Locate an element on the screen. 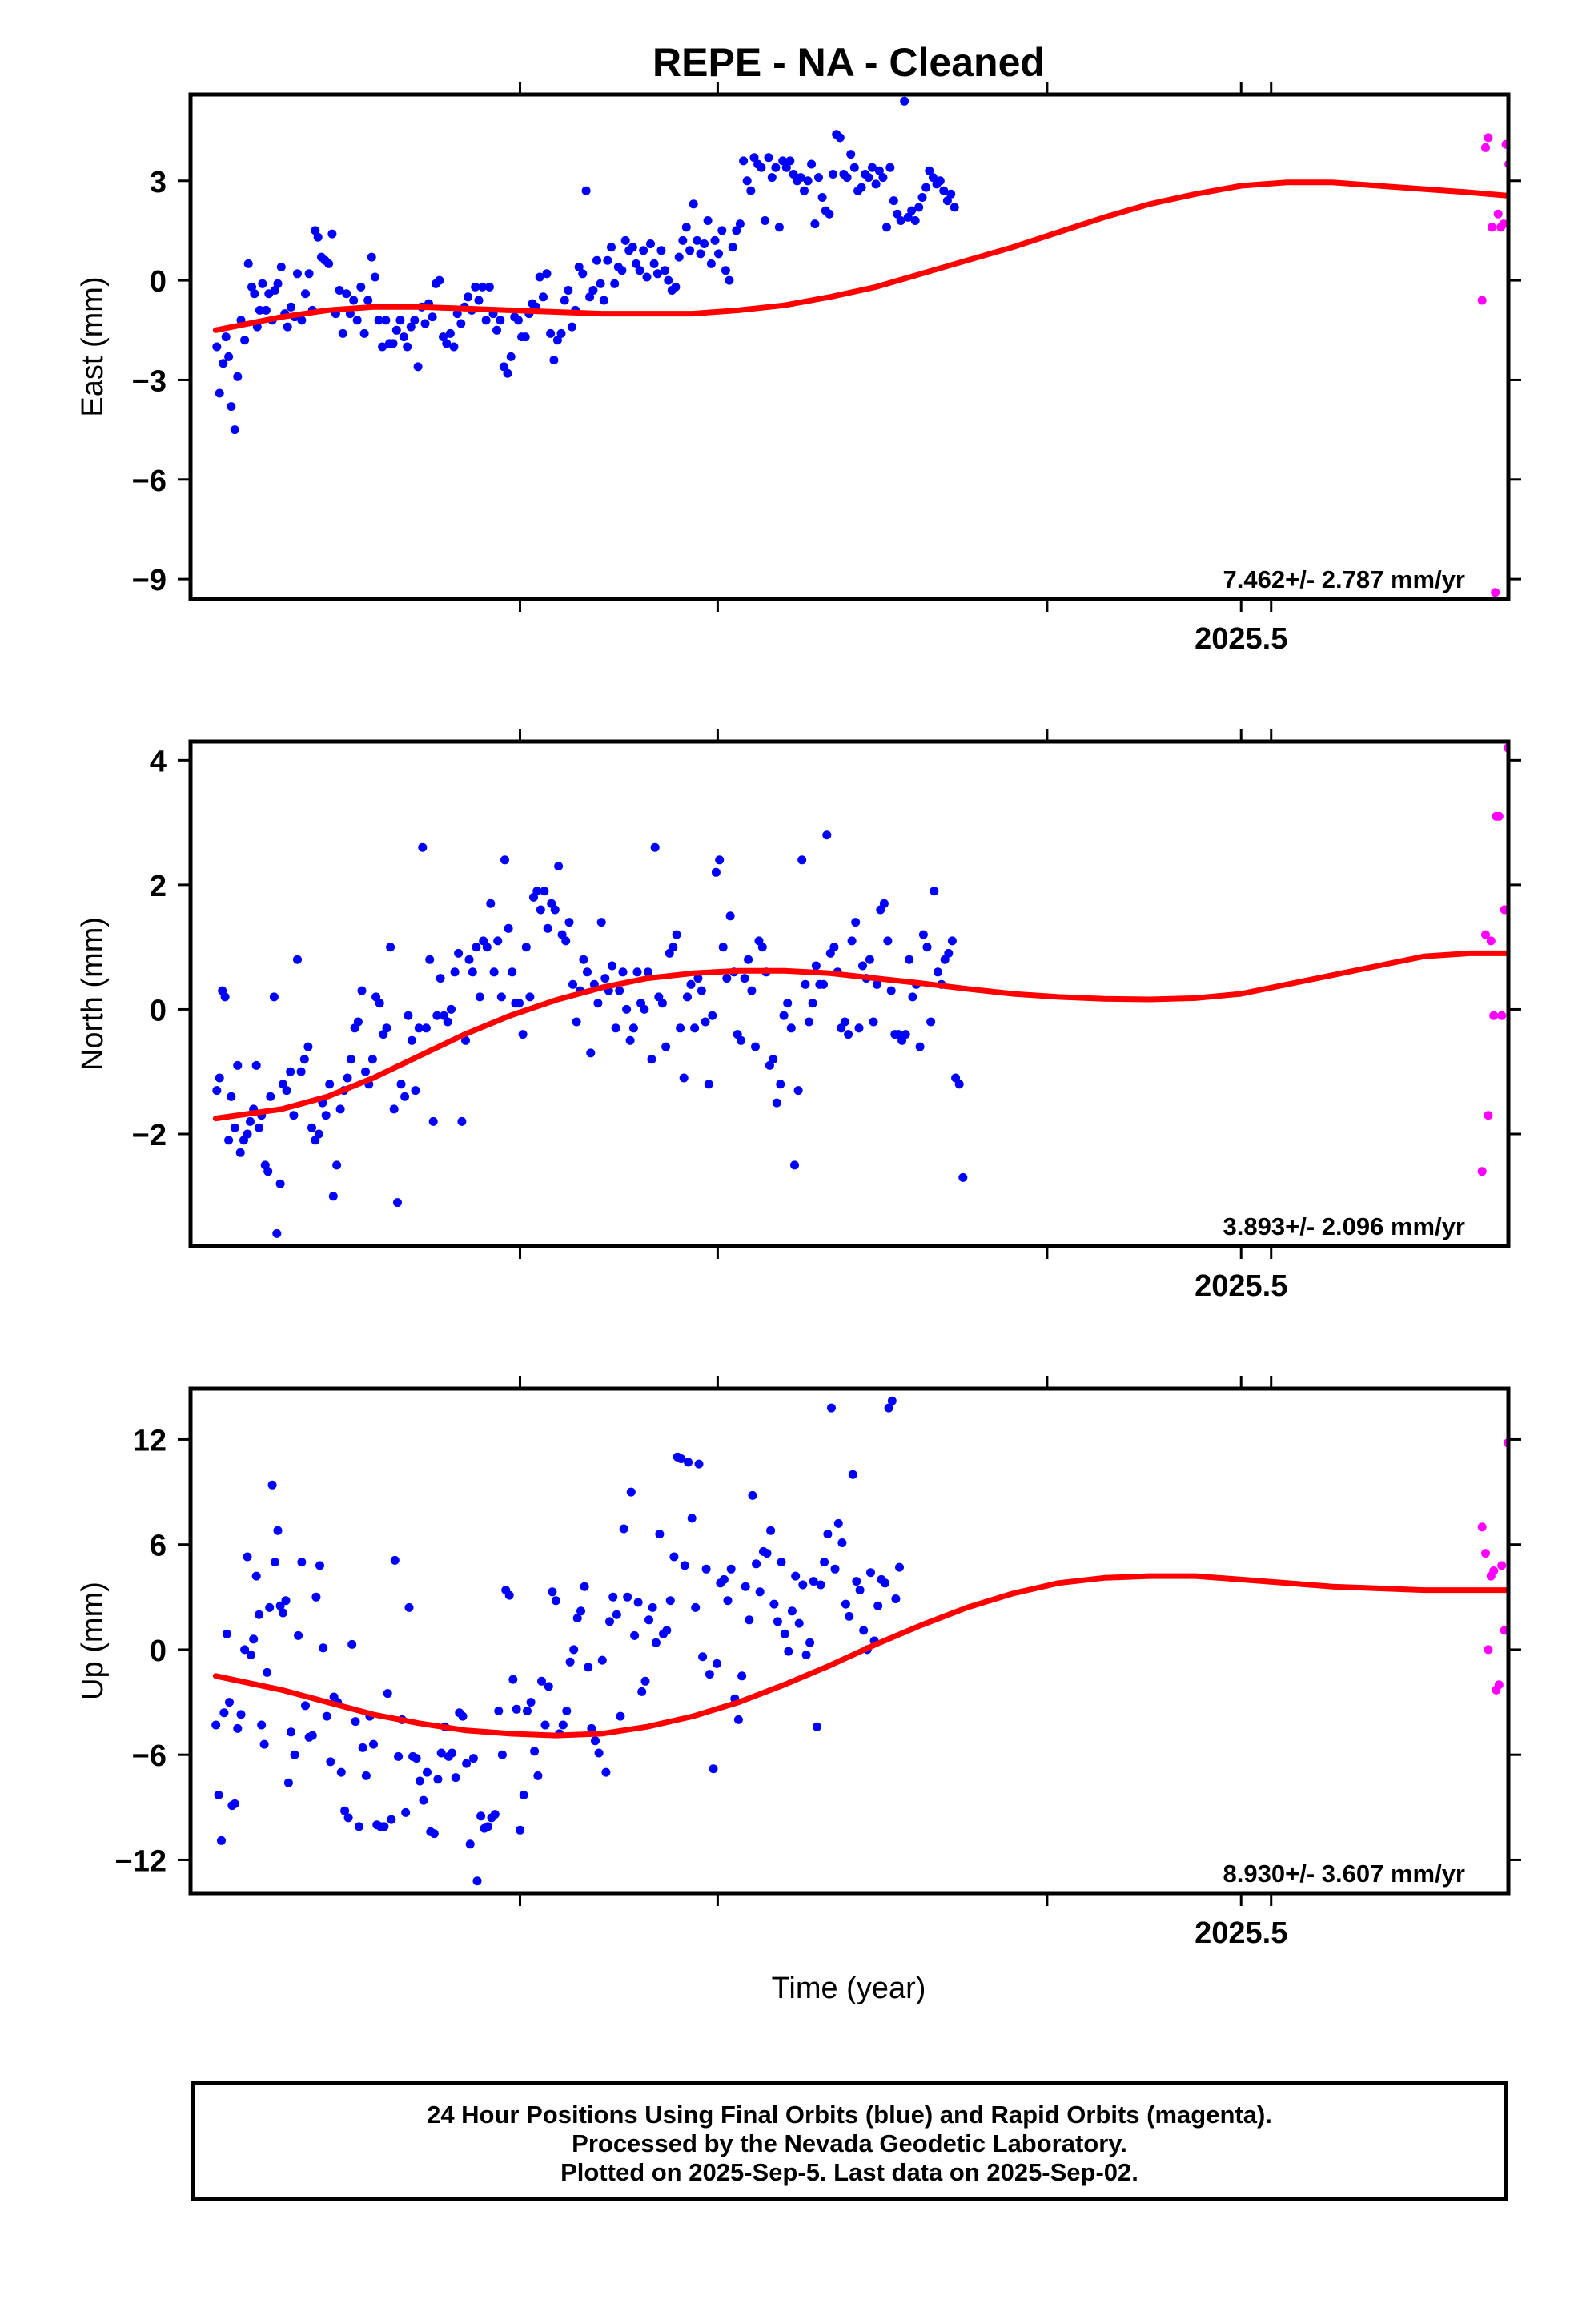 The height and width of the screenshot is (2324, 1582). rate-label: 8.930+/- 3.607 mm/yr is located at coordinates (1344, 1874).